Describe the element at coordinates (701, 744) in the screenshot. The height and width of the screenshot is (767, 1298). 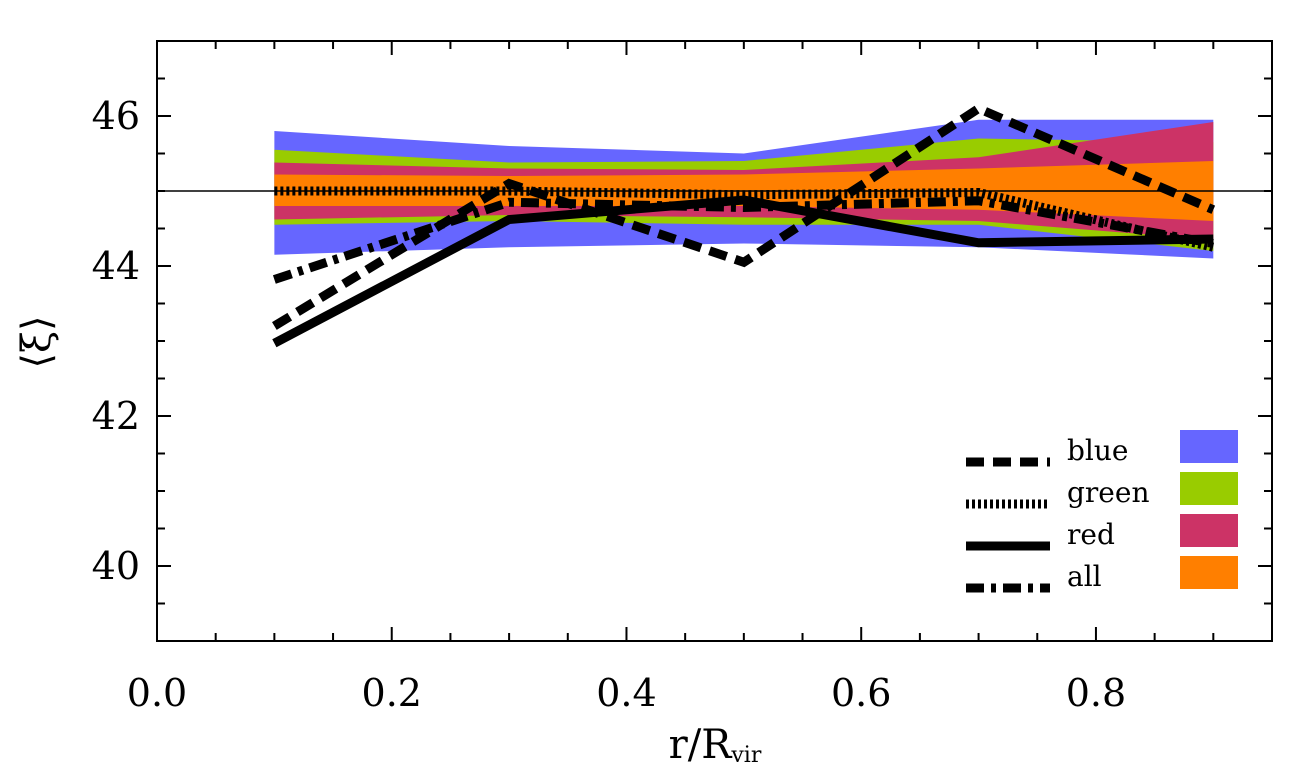
I see `x-axis-label-main: r/R` at that location.